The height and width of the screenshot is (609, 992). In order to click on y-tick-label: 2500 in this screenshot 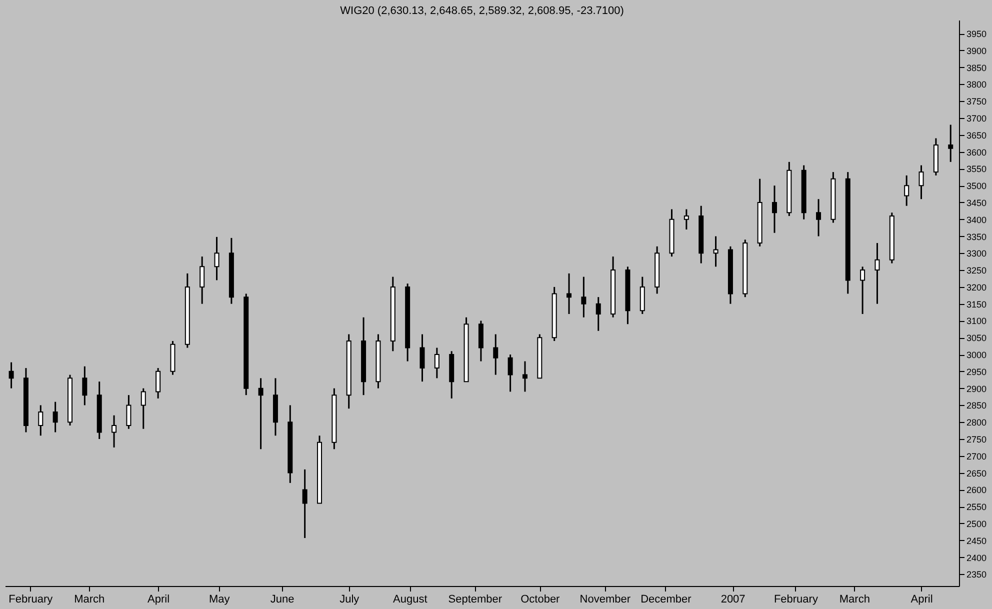, I will do `click(976, 523)`.